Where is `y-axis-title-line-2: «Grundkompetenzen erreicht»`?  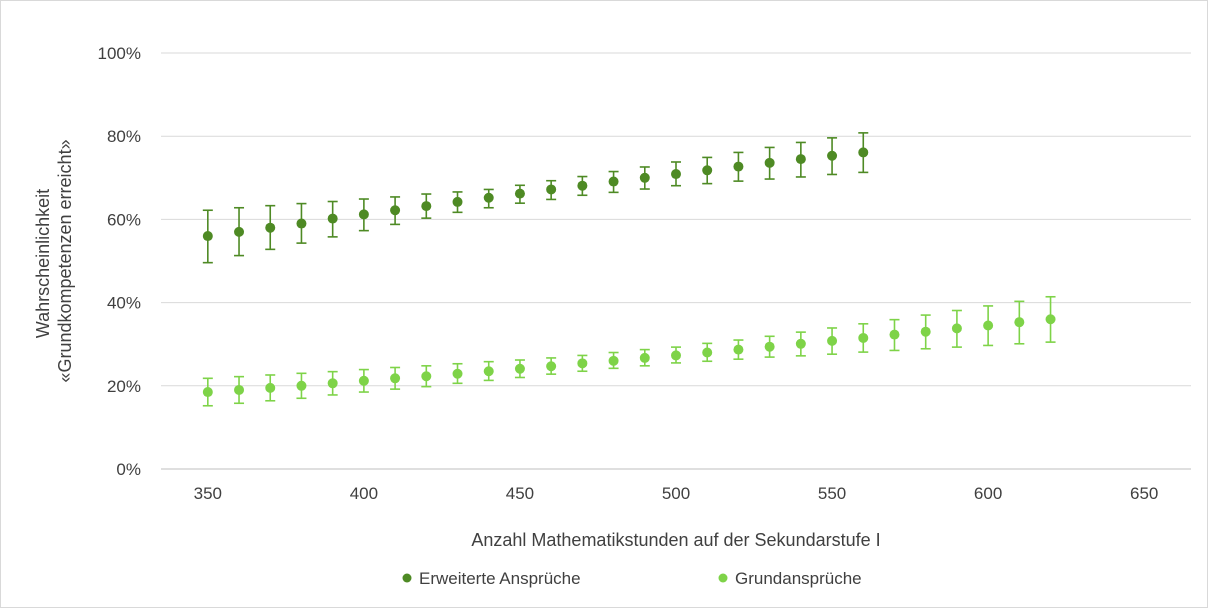 y-axis-title-line-2: «Grundkompetenzen erreicht» is located at coordinates (65, 260).